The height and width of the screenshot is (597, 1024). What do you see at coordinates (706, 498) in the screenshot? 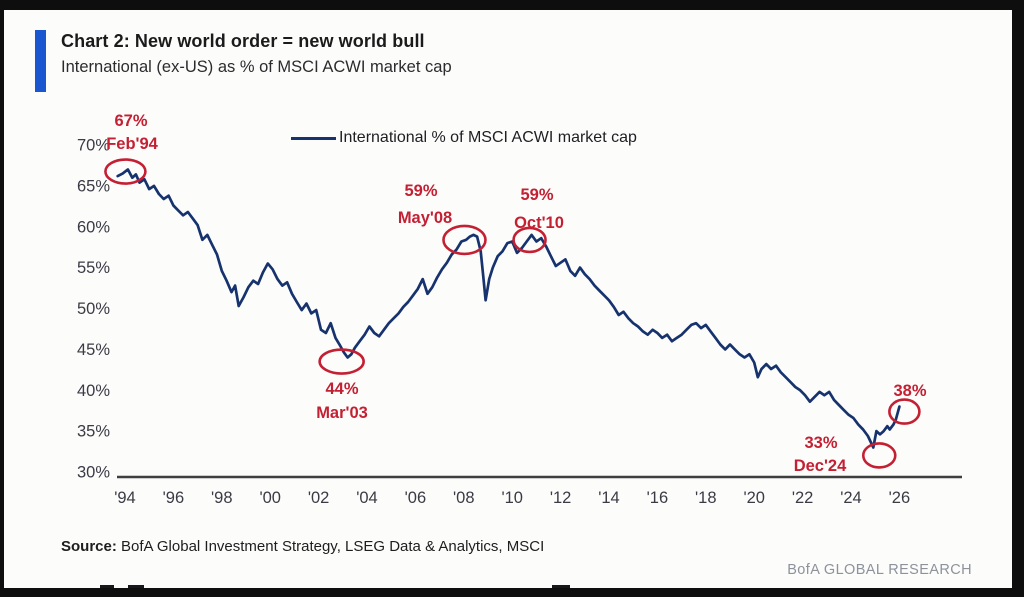
I see `x-tick-label: '18` at bounding box center [706, 498].